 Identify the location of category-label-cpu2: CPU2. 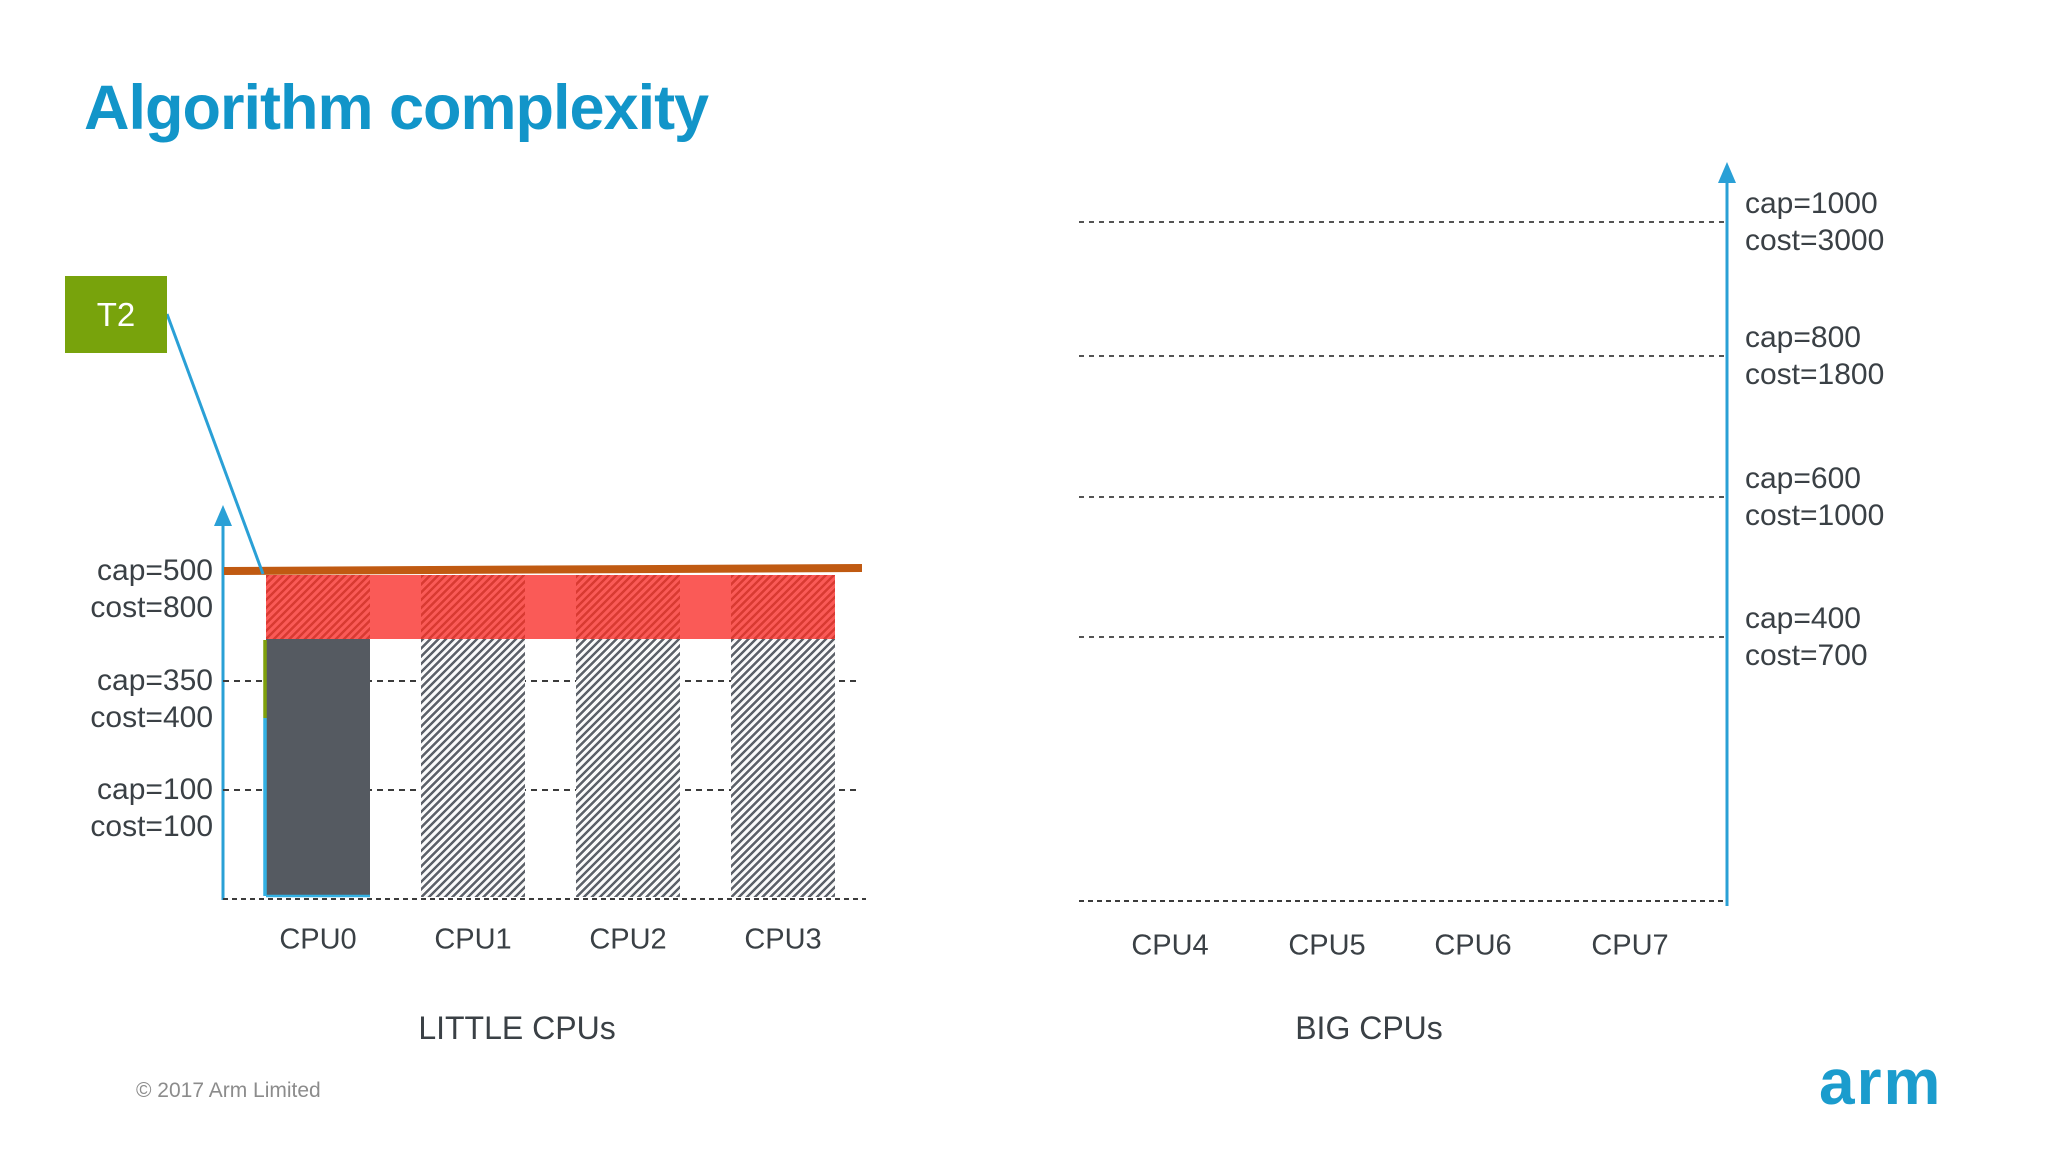
(628, 939).